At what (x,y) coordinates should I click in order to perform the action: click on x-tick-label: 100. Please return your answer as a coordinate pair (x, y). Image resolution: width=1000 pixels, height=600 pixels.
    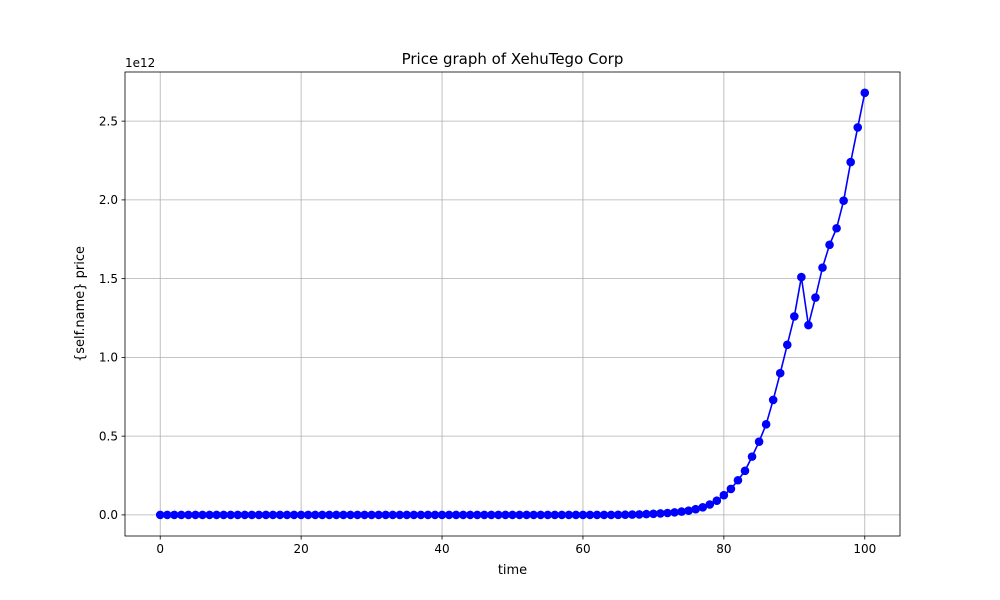
    Looking at the image, I should click on (864, 549).